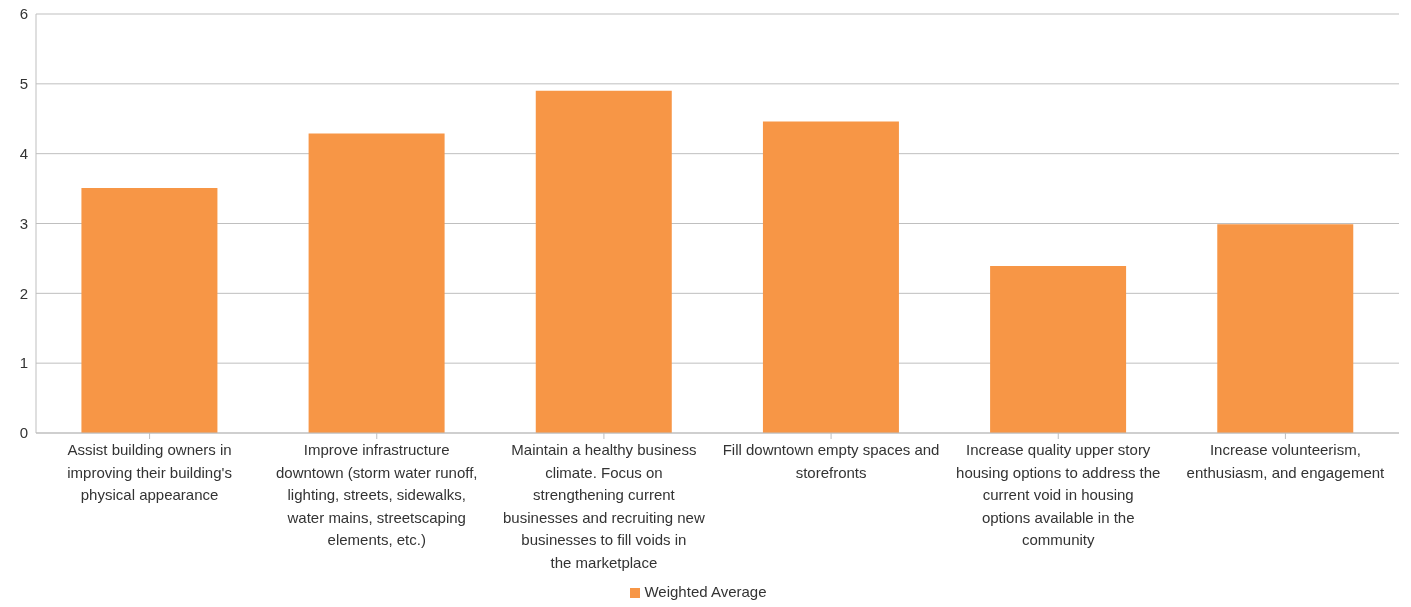  Describe the element at coordinates (23, 363) in the screenshot. I see `y-tick-label: 1` at that location.